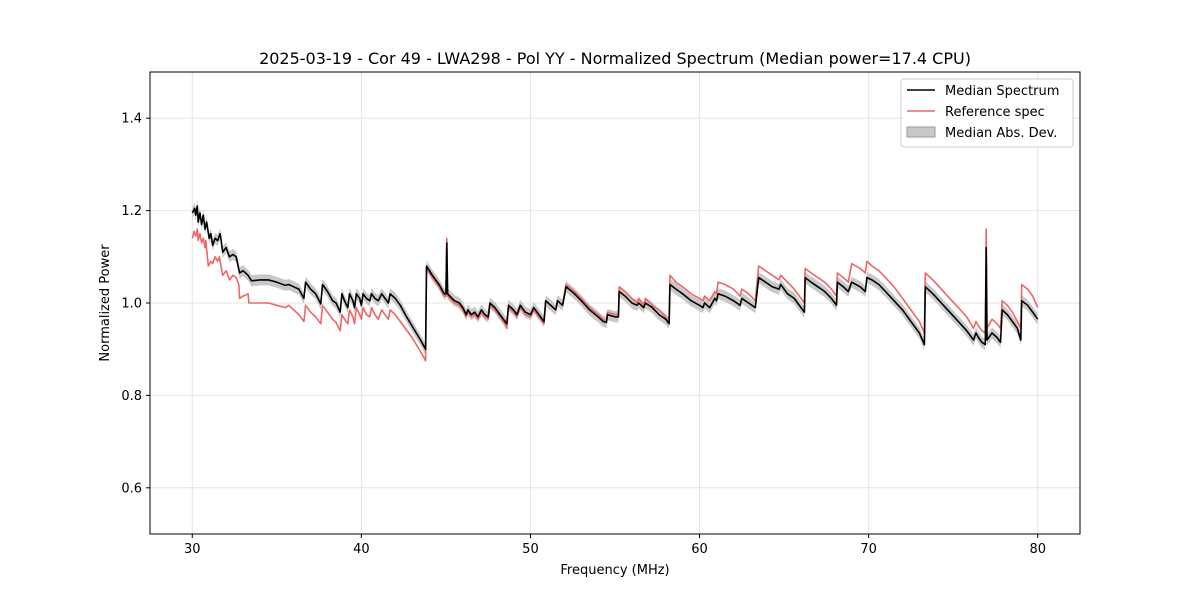  I want to click on x-tick-label: 40, so click(361, 549).